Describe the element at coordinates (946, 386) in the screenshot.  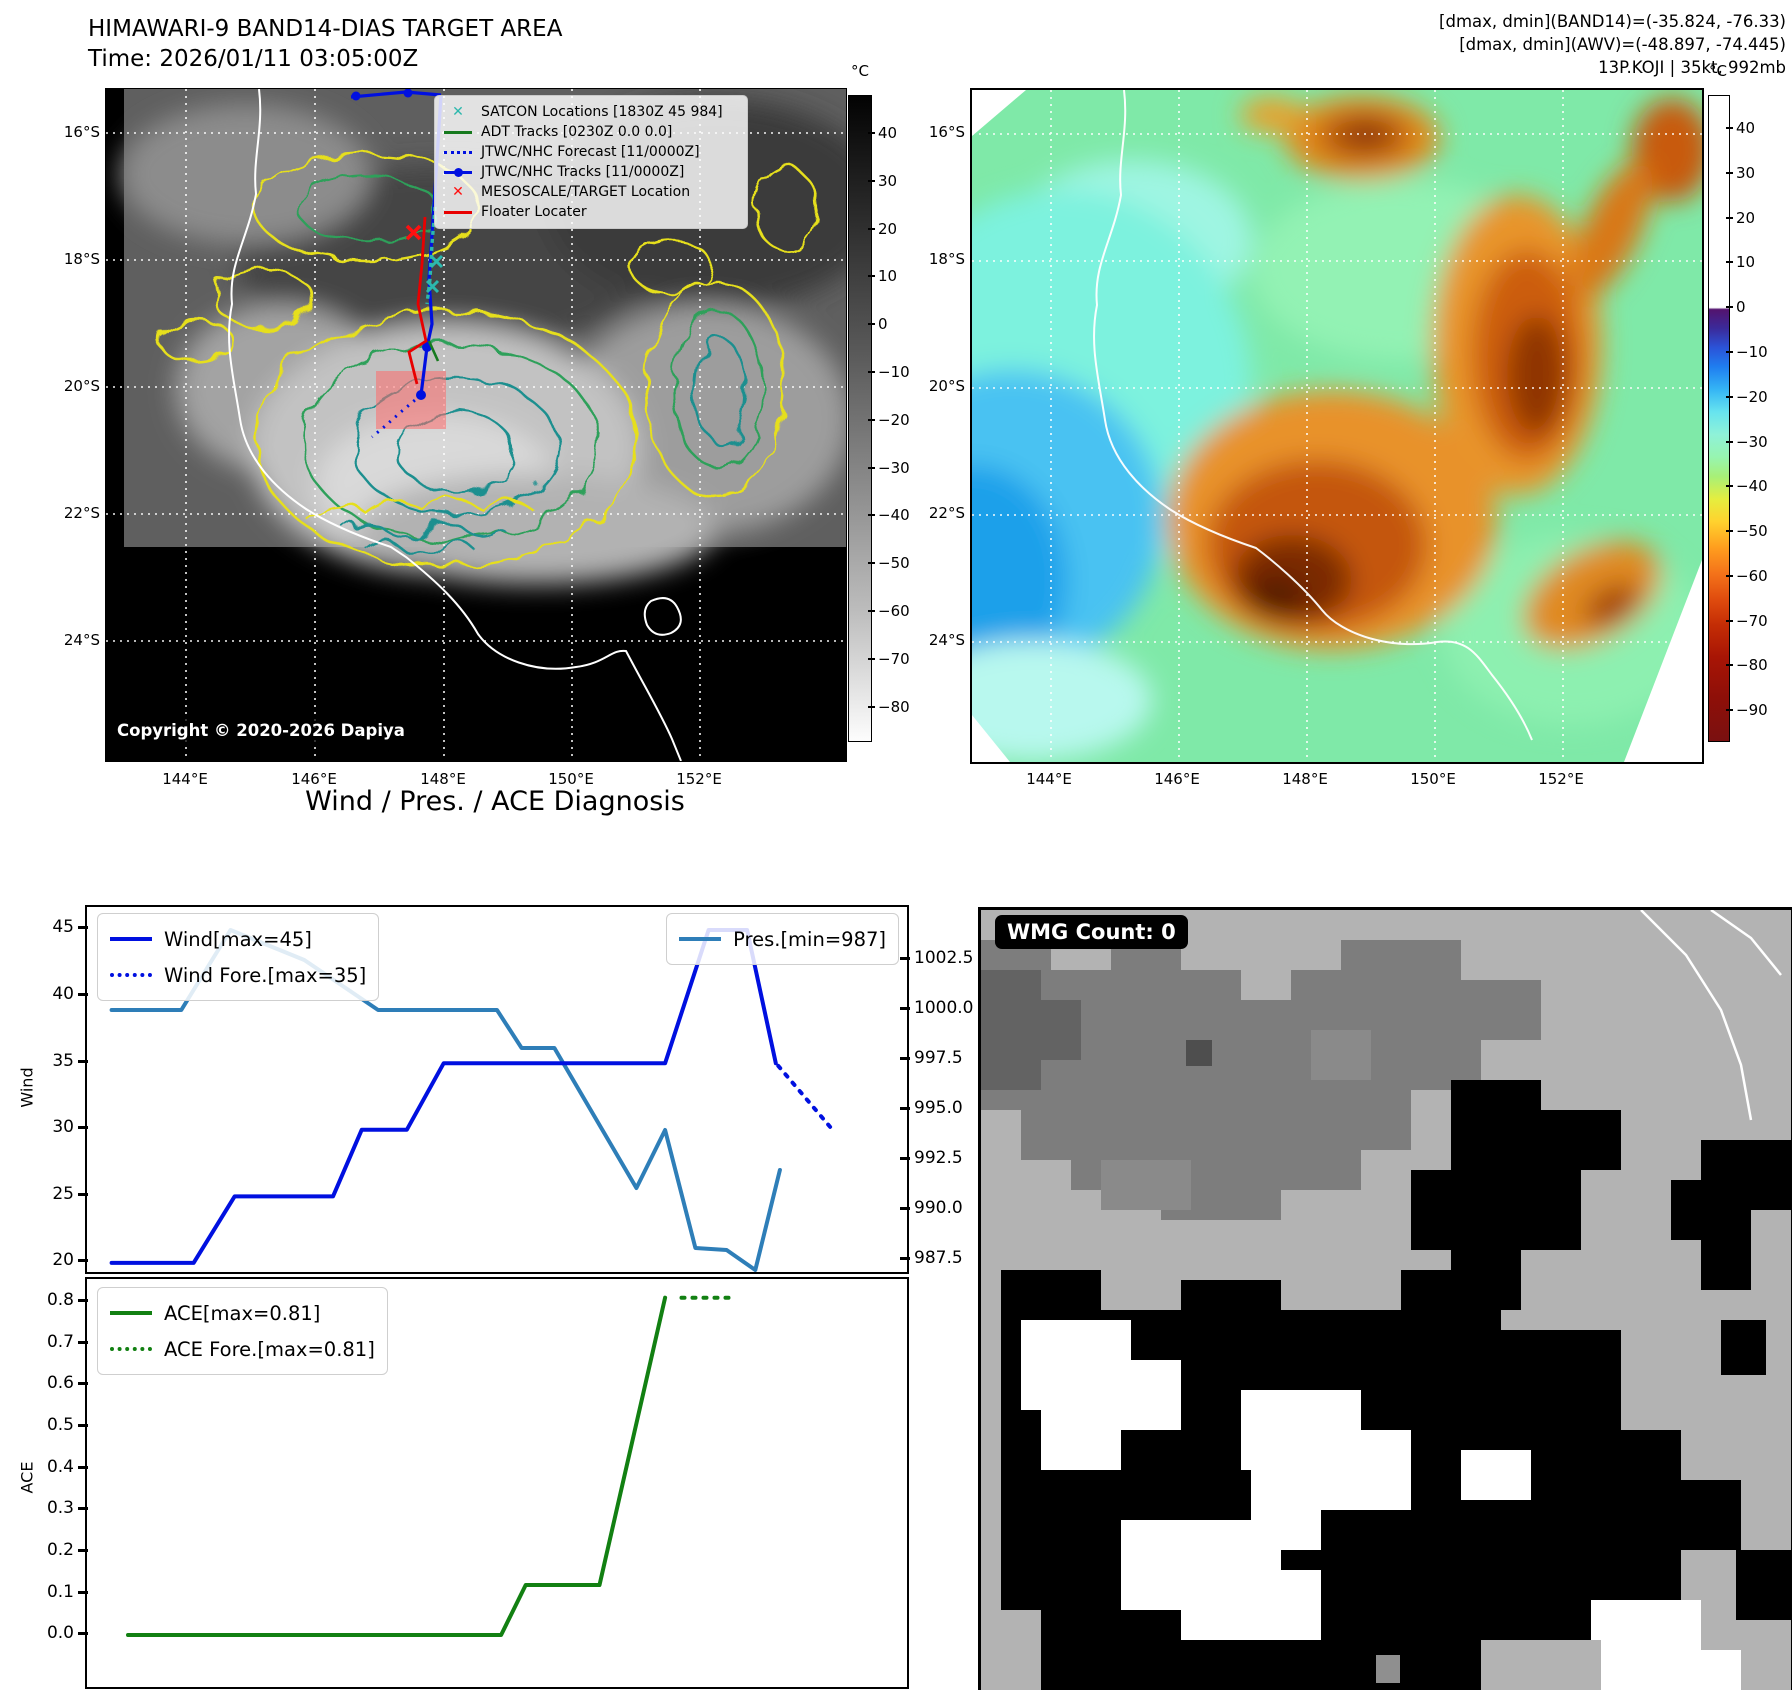
I see `awv-lat-20s: 20°S` at that location.